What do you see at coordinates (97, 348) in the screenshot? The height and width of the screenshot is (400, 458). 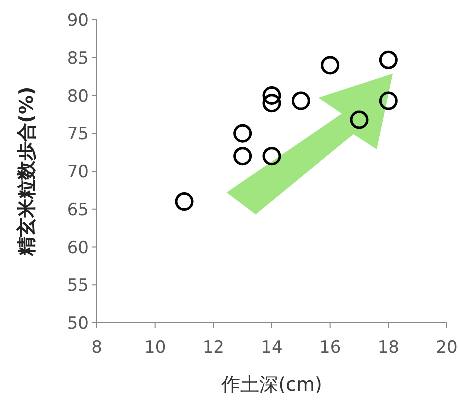 I see `x-tick-label: 8` at bounding box center [97, 348].